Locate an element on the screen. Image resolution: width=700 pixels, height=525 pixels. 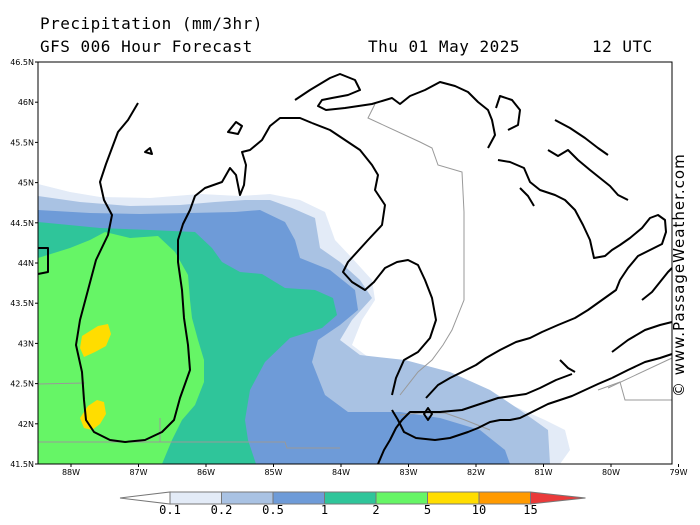
legend-label: 5 is located at coordinates (427, 510).